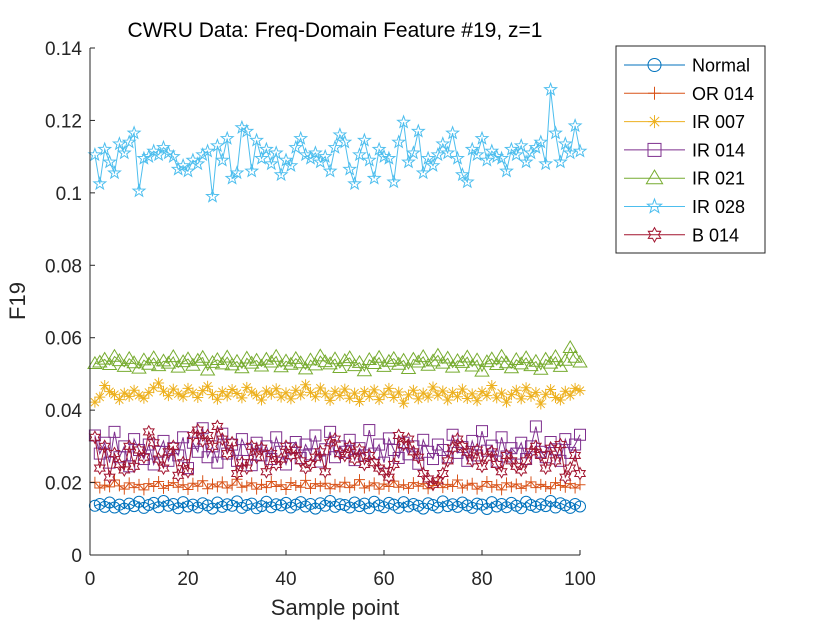  Describe the element at coordinates (580, 579) in the screenshot. I see `x-tick-label: 100` at that location.